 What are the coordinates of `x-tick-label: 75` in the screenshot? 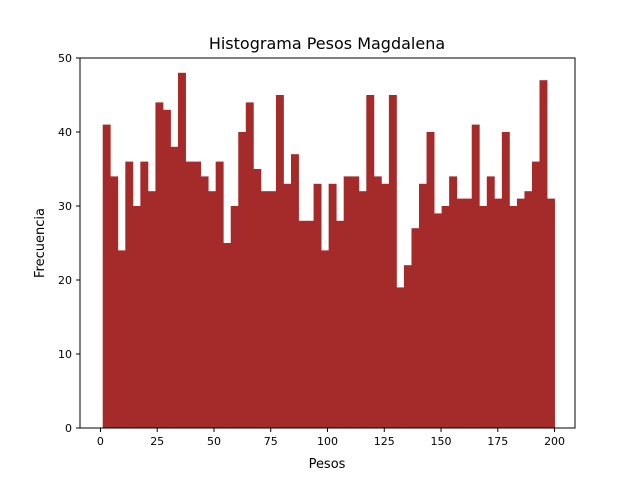 It's located at (271, 441).